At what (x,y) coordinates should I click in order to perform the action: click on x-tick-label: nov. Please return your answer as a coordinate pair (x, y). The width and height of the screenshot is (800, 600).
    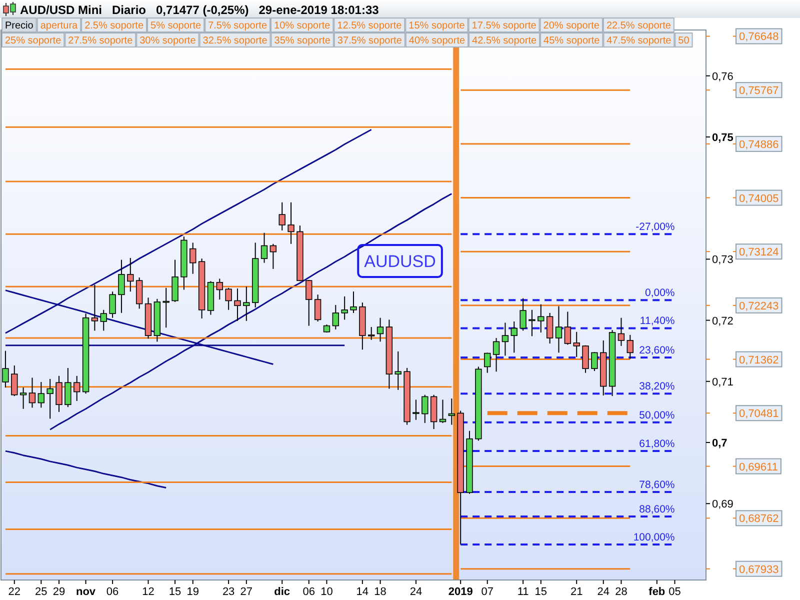
    Looking at the image, I should click on (86, 592).